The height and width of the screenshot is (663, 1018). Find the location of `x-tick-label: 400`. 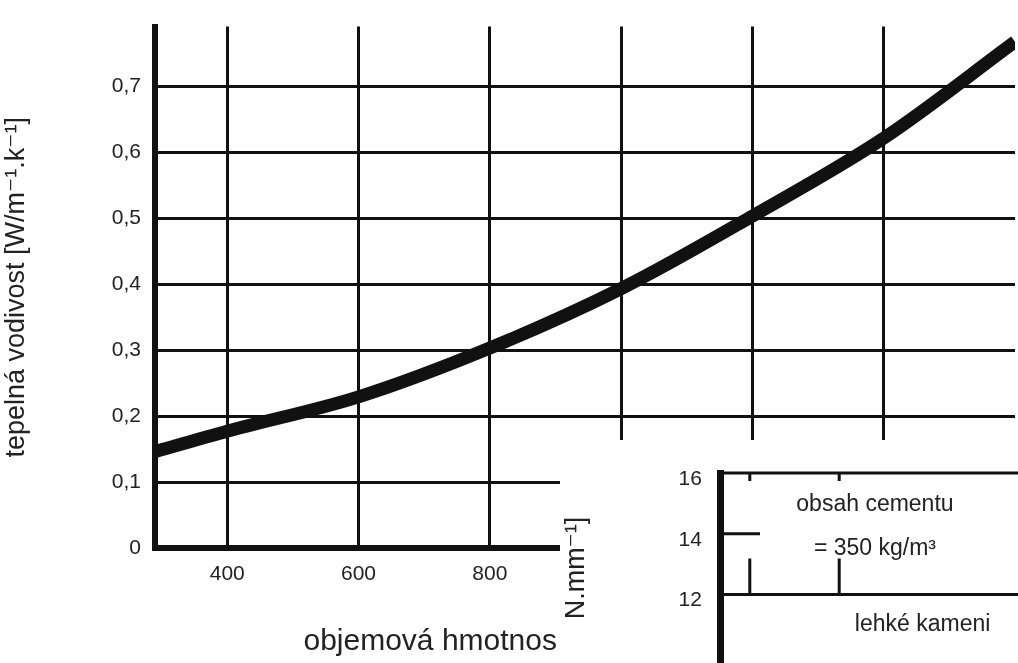

x-tick-label: 400 is located at coordinates (227, 573).